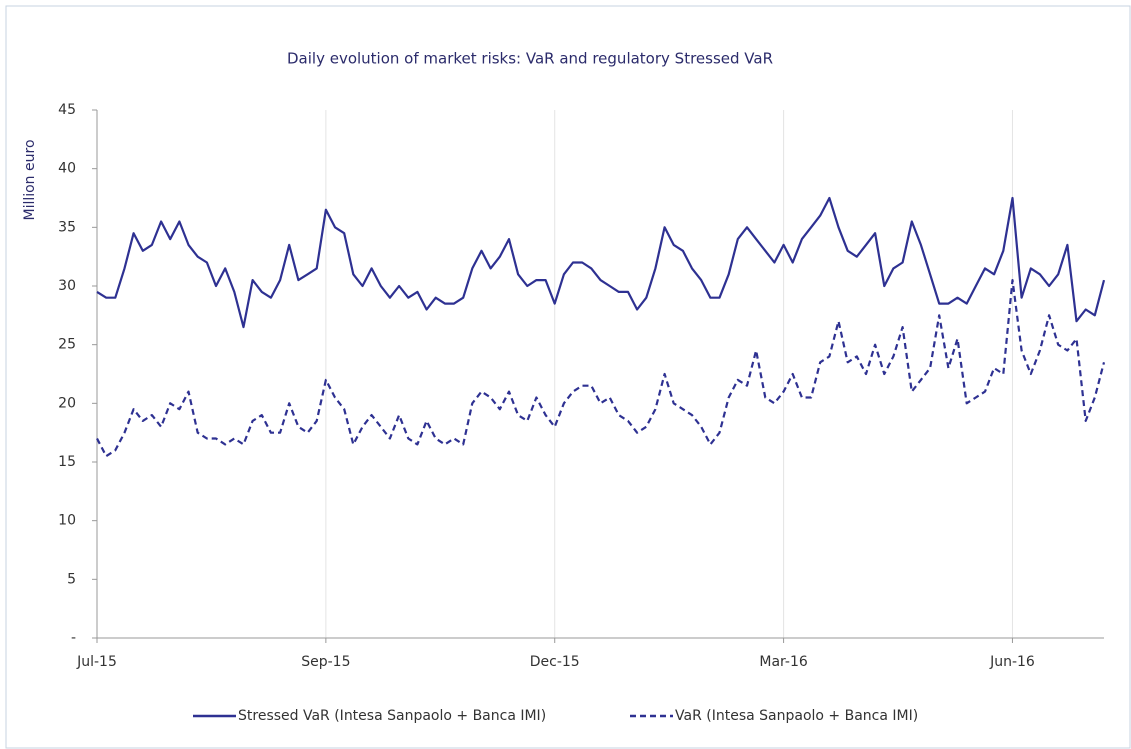 This screenshot has width=1131, height=749. Describe the element at coordinates (796, 716) in the screenshot. I see `legend-label: VaR (Intesa Sanpaolo + Banca IMI)` at that location.